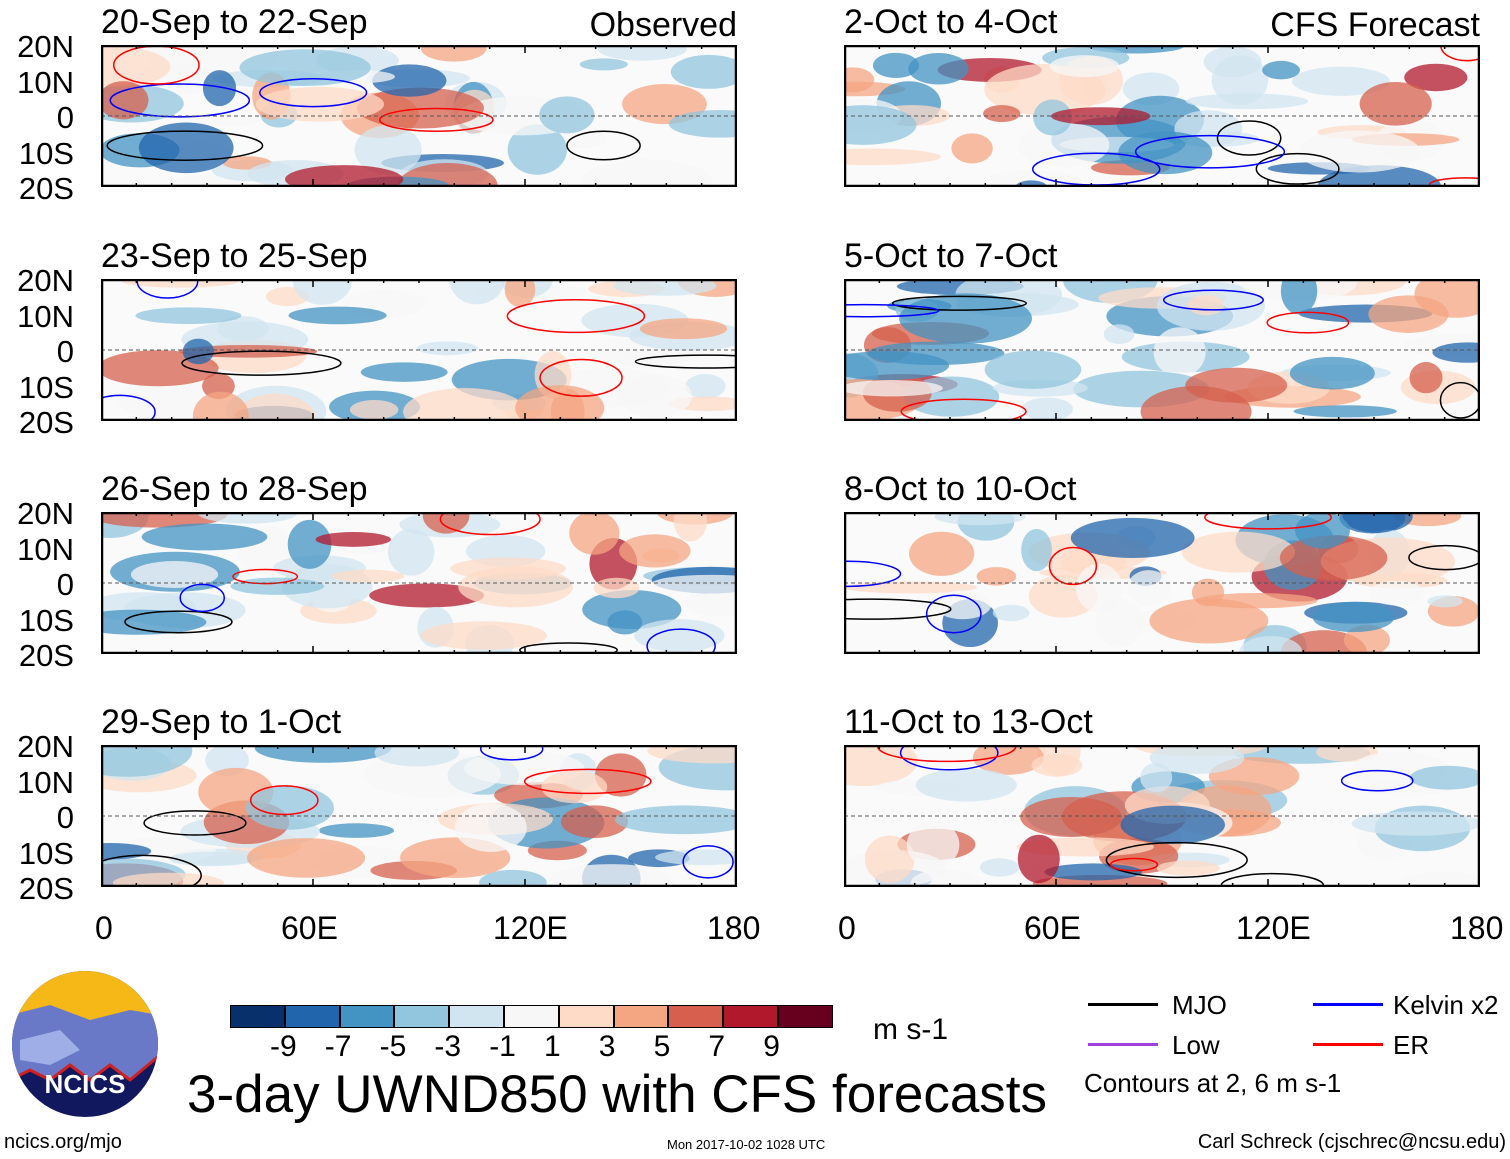  I want to click on lon-tick-label: 60E, so click(309, 928).